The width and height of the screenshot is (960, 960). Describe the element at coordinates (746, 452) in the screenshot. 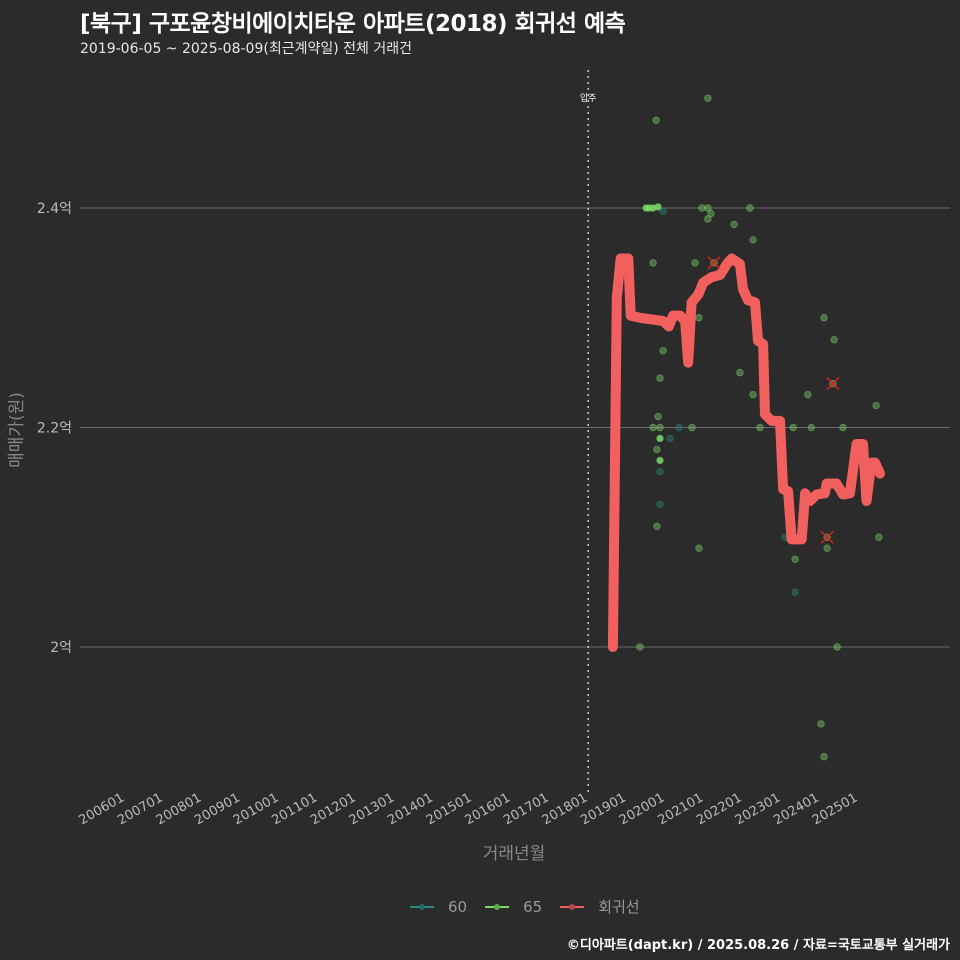

I see `regression-line` at that location.